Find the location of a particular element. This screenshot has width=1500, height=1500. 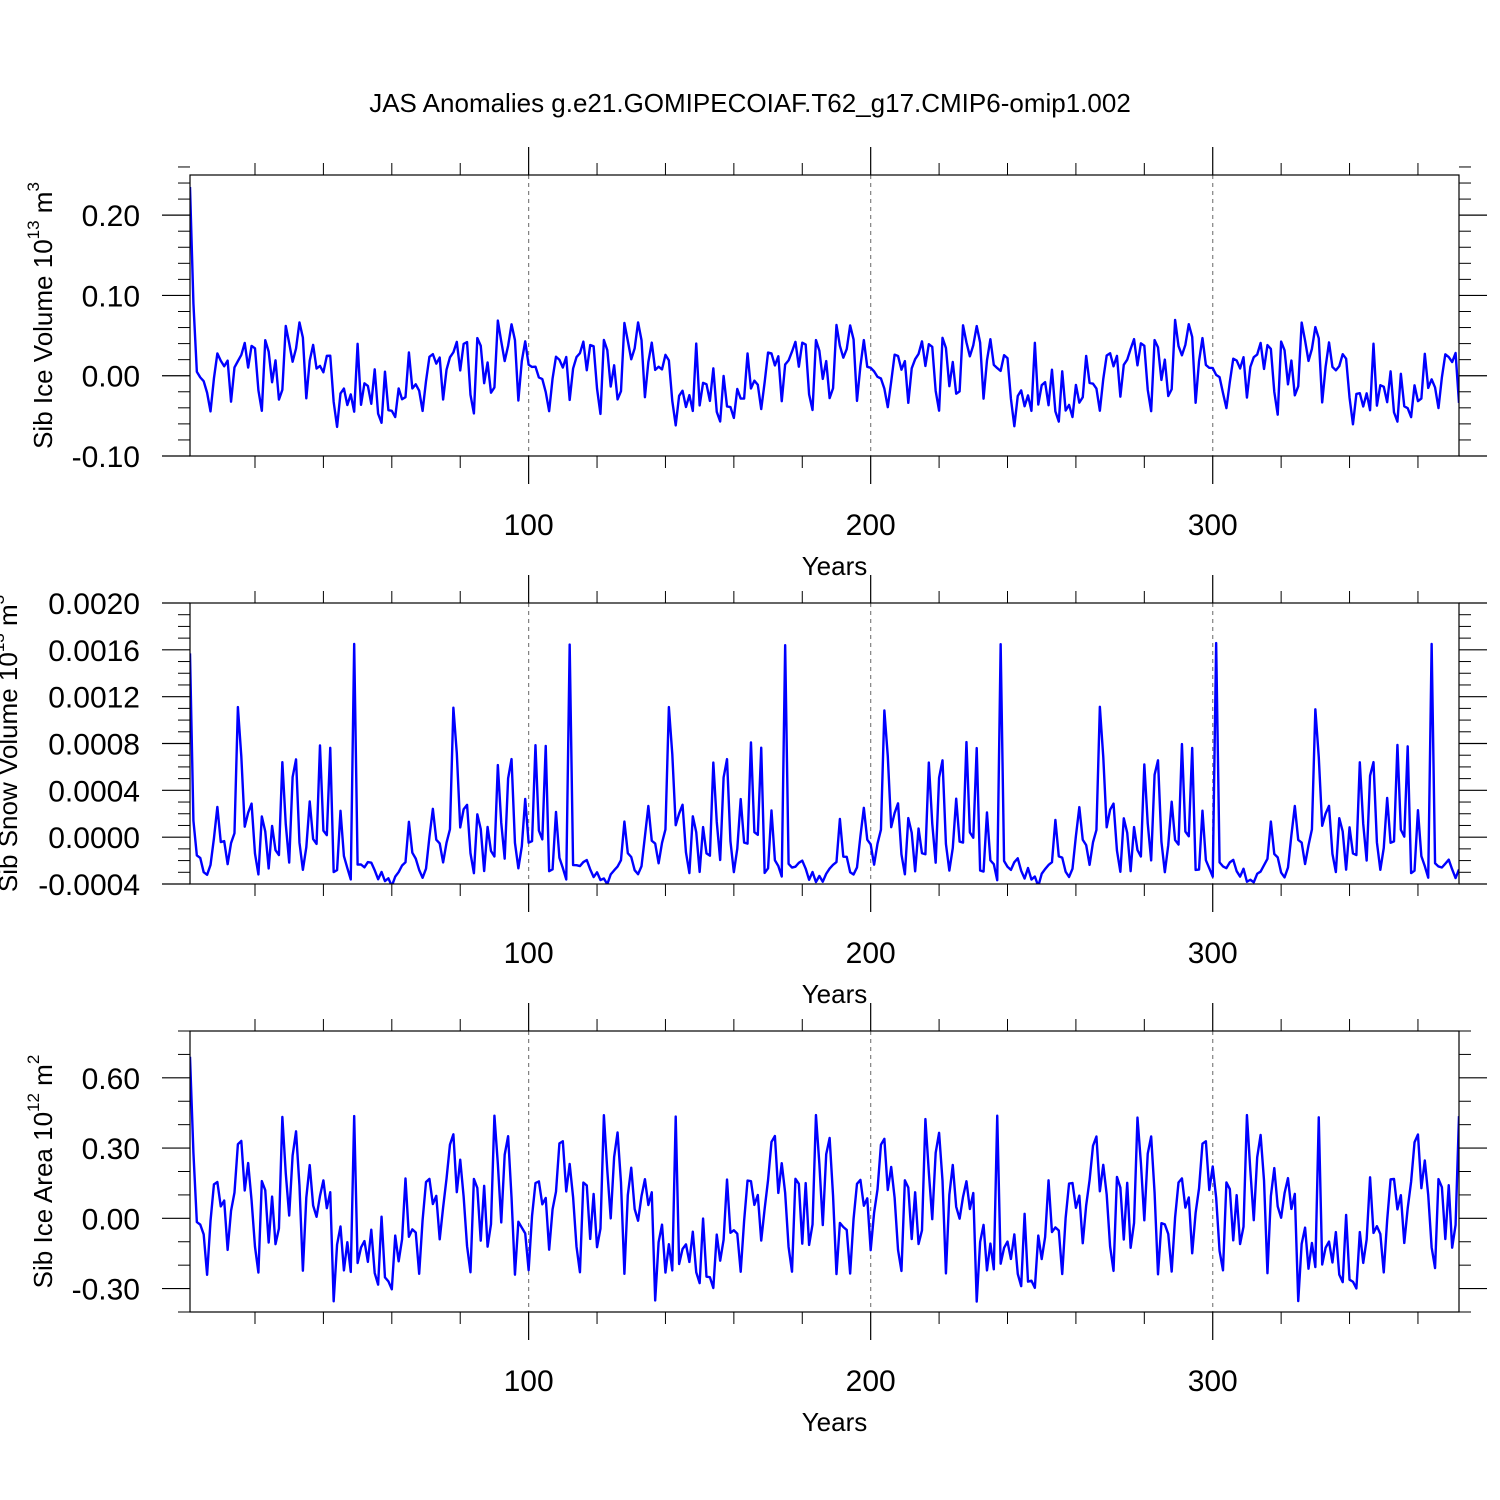

y-axis-title: Sib Ice Area 1012 m2 is located at coordinates (40, 1172).